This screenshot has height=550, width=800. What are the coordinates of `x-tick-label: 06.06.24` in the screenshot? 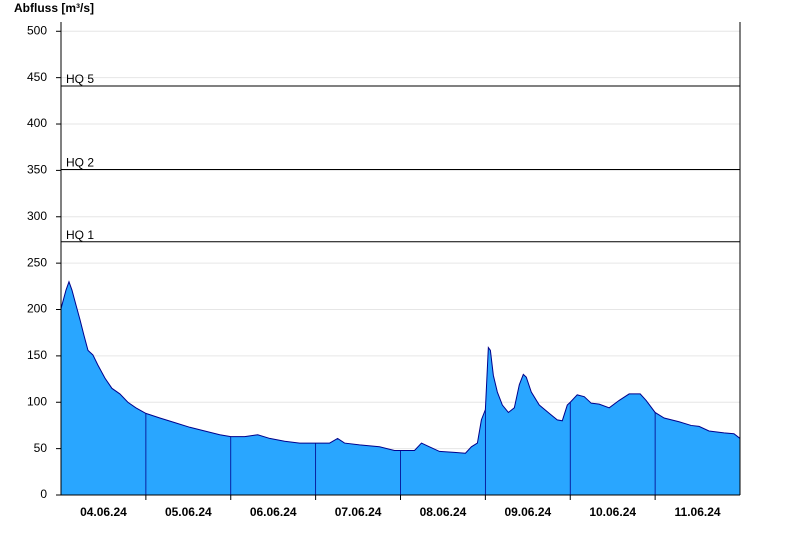 It's located at (273, 512).